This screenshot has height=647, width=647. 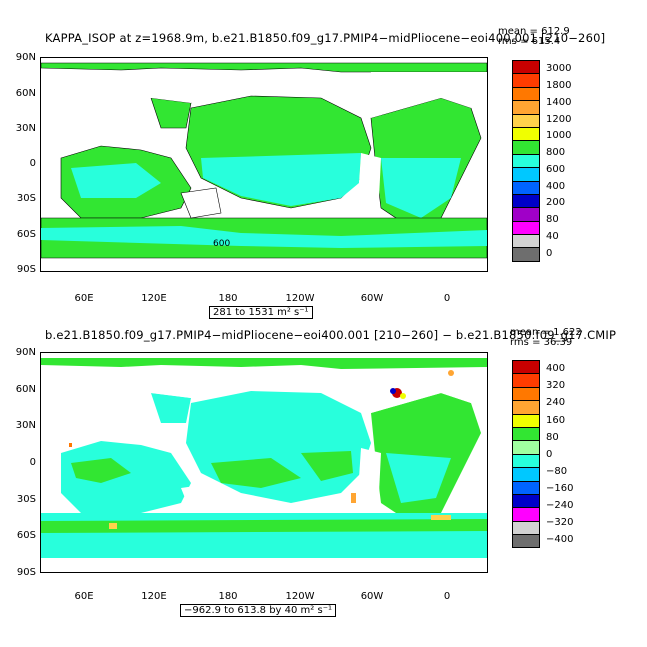 I want to click on colorbar-label: 1800, so click(x=559, y=86).